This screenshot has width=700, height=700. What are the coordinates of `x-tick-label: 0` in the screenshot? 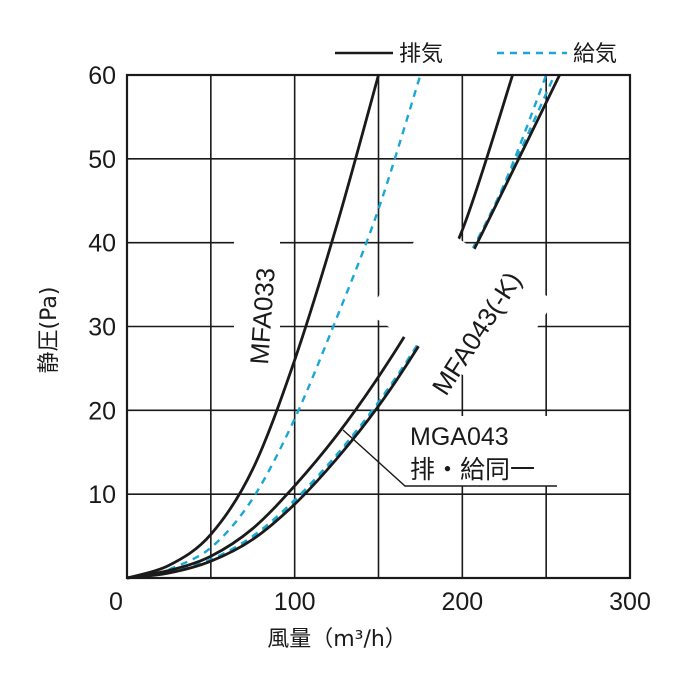 It's located at (116, 602).